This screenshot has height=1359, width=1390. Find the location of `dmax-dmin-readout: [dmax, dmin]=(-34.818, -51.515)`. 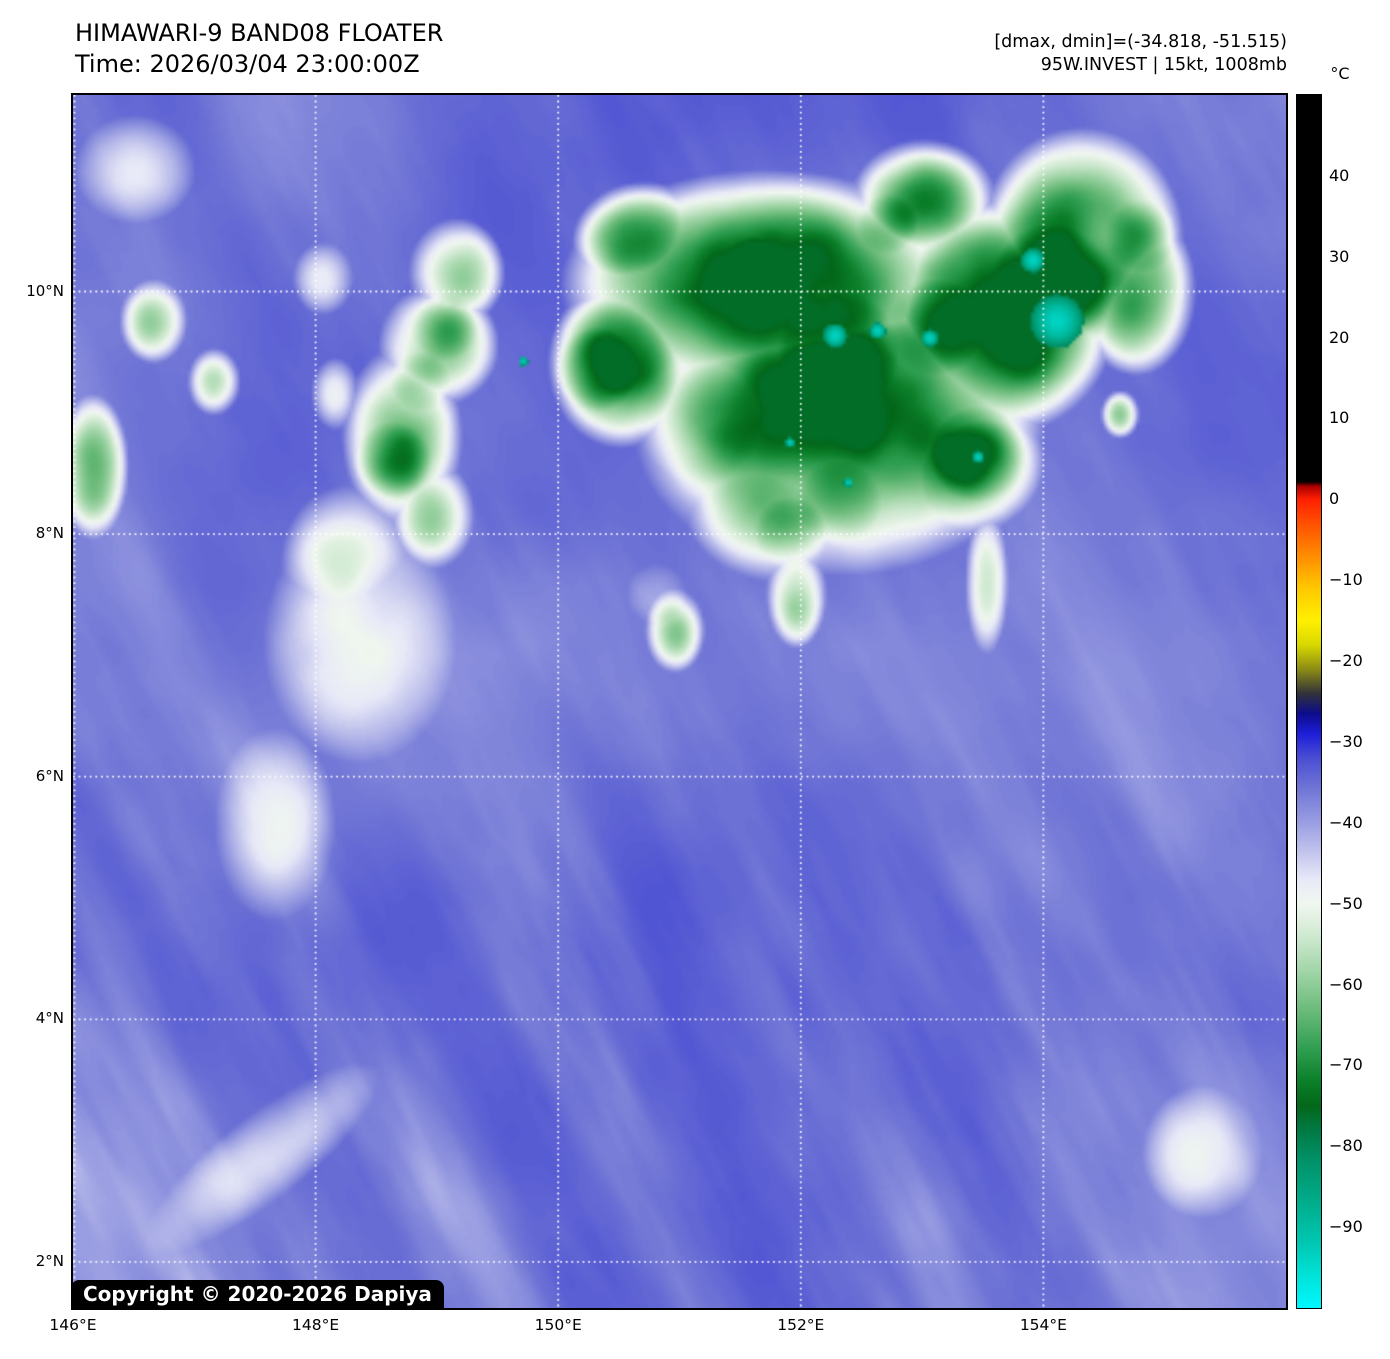

dmax-dmin-readout: [dmax, dmin]=(-34.818, -51.515) is located at coordinates (1140, 42).